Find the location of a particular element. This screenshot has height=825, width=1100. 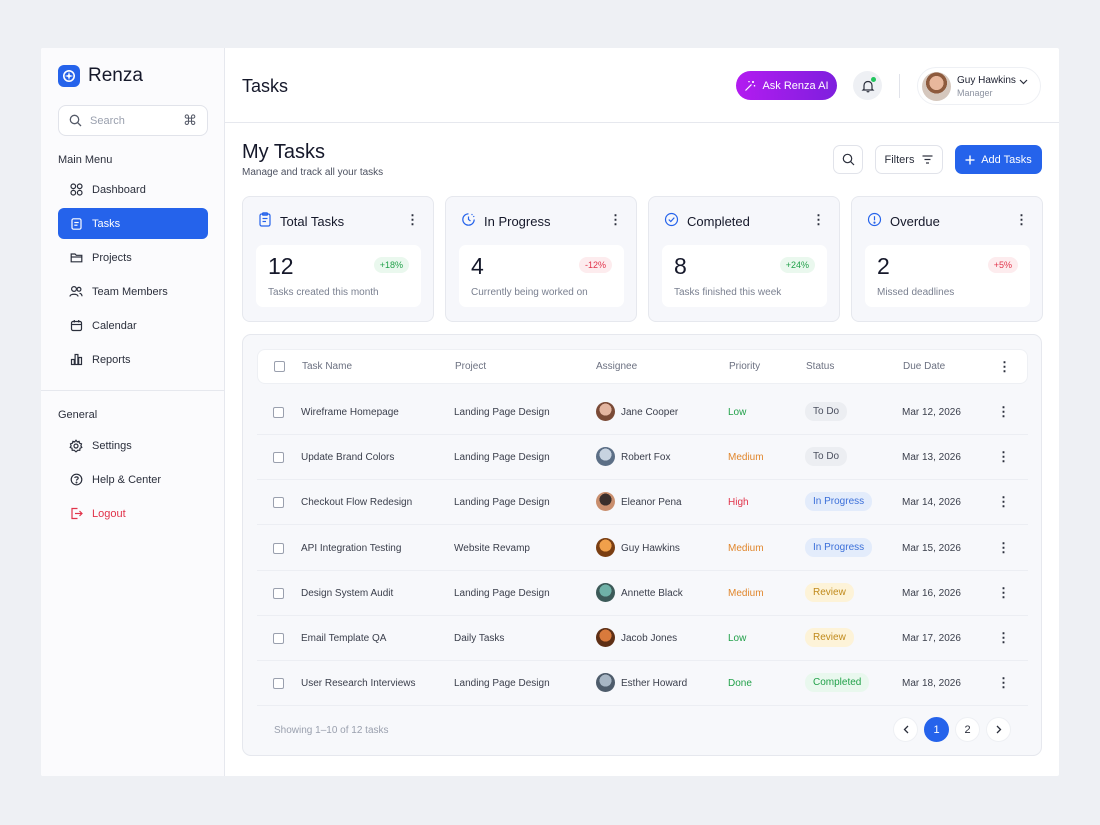

sidebar-item-reports: Reports is located at coordinates (133, 359).